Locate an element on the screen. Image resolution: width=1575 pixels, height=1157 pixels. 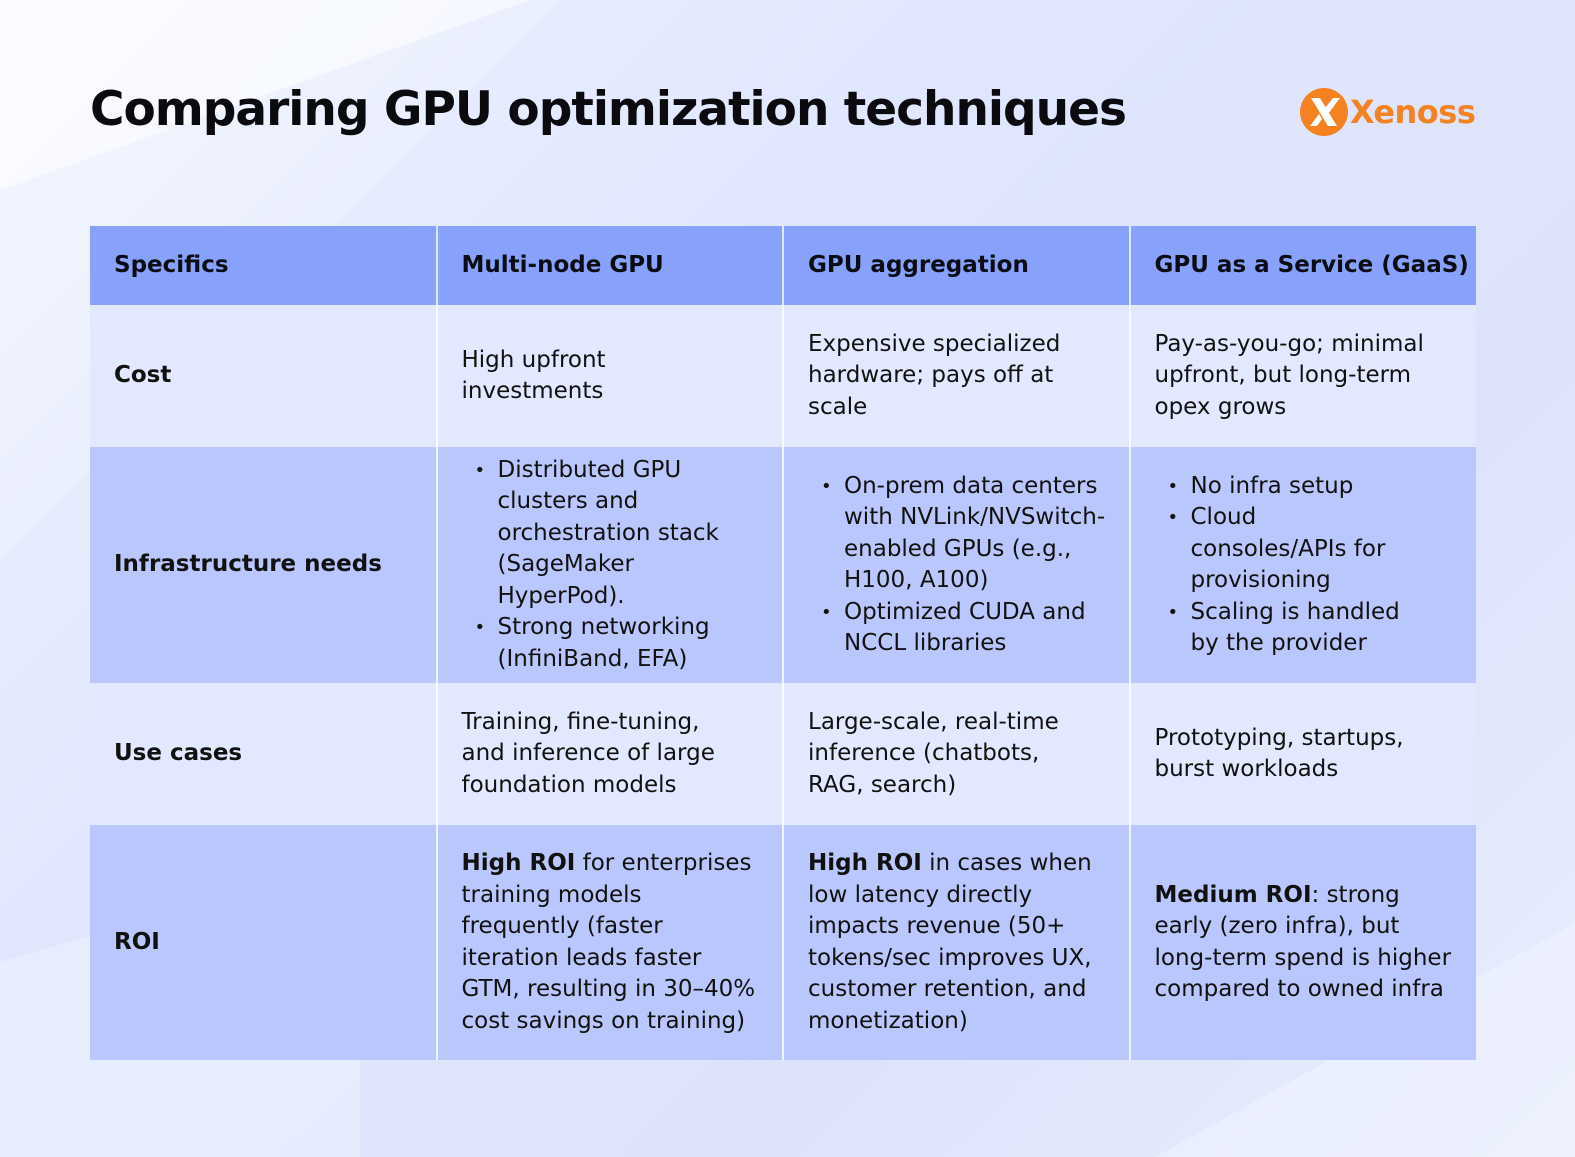
row-label-infrastructure: Infrastructure needs is located at coordinates (263, 565).